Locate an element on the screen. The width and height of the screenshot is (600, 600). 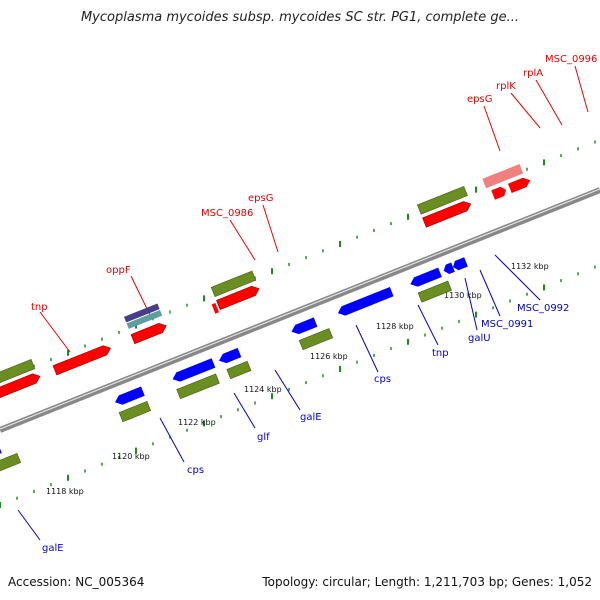
scale-label: 1118 kbp is located at coordinates (65, 491).